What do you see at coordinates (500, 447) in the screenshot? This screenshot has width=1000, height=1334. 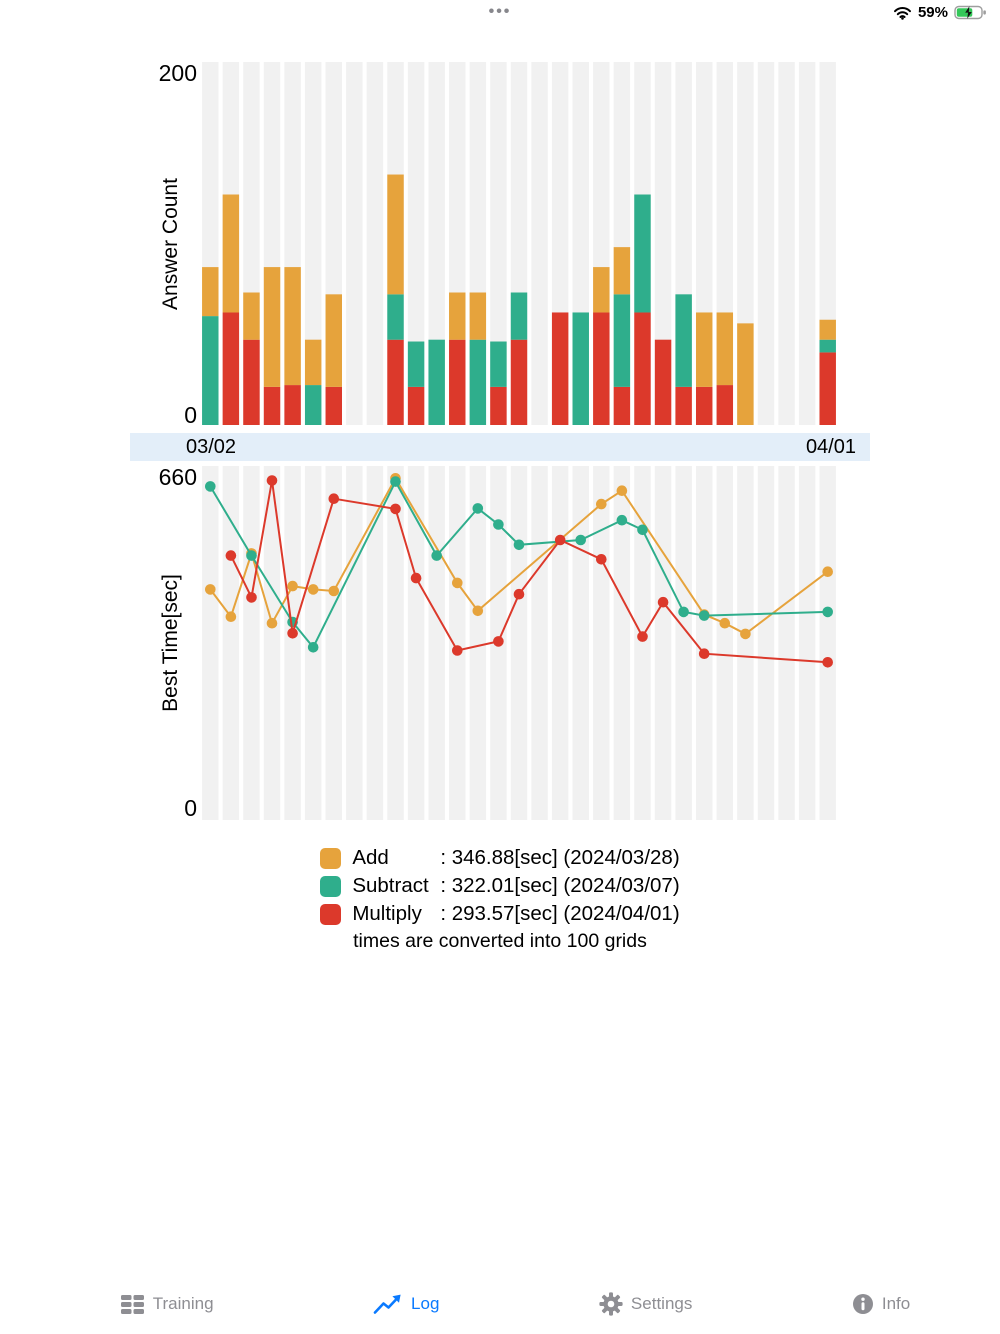 I see `date-range-band: 03/02 04/01` at bounding box center [500, 447].